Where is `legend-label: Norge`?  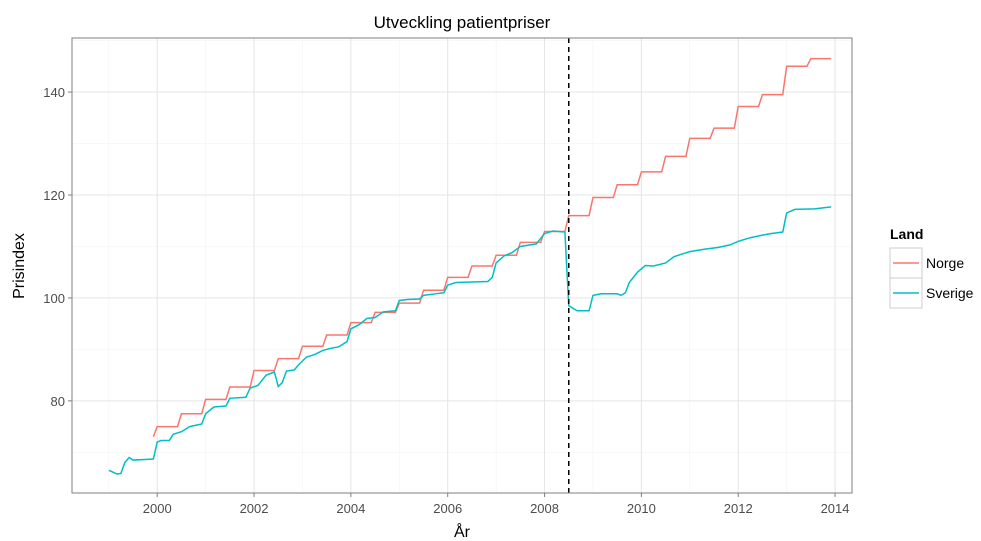 legend-label: Norge is located at coordinates (945, 263).